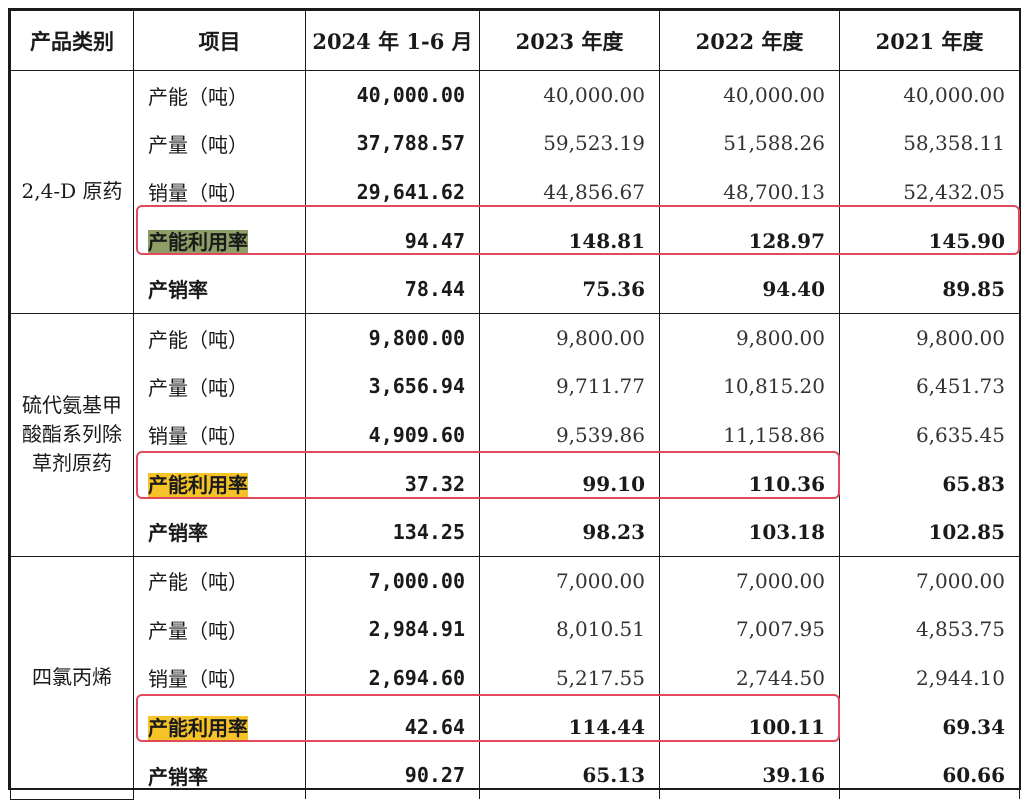 The image size is (1029, 800). What do you see at coordinates (392, 192) in the screenshot?
I see `value-cell: 29,641.62` at bounding box center [392, 192].